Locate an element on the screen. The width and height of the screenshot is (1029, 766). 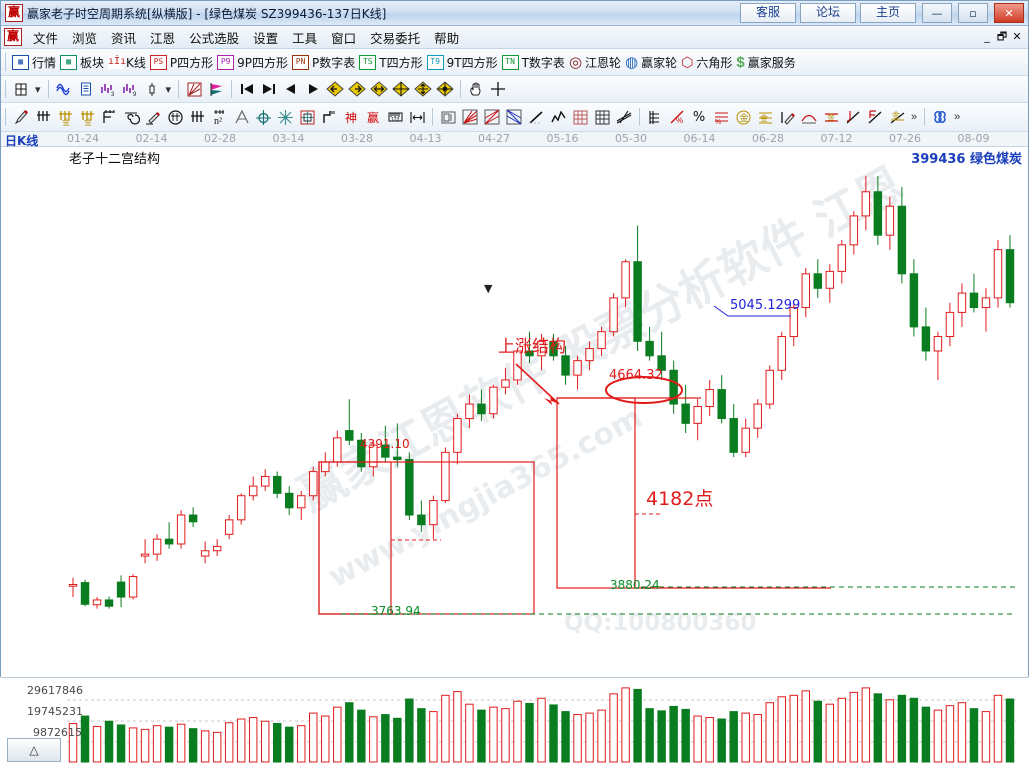
menu-tools: 工具 is located at coordinates (305, 38).